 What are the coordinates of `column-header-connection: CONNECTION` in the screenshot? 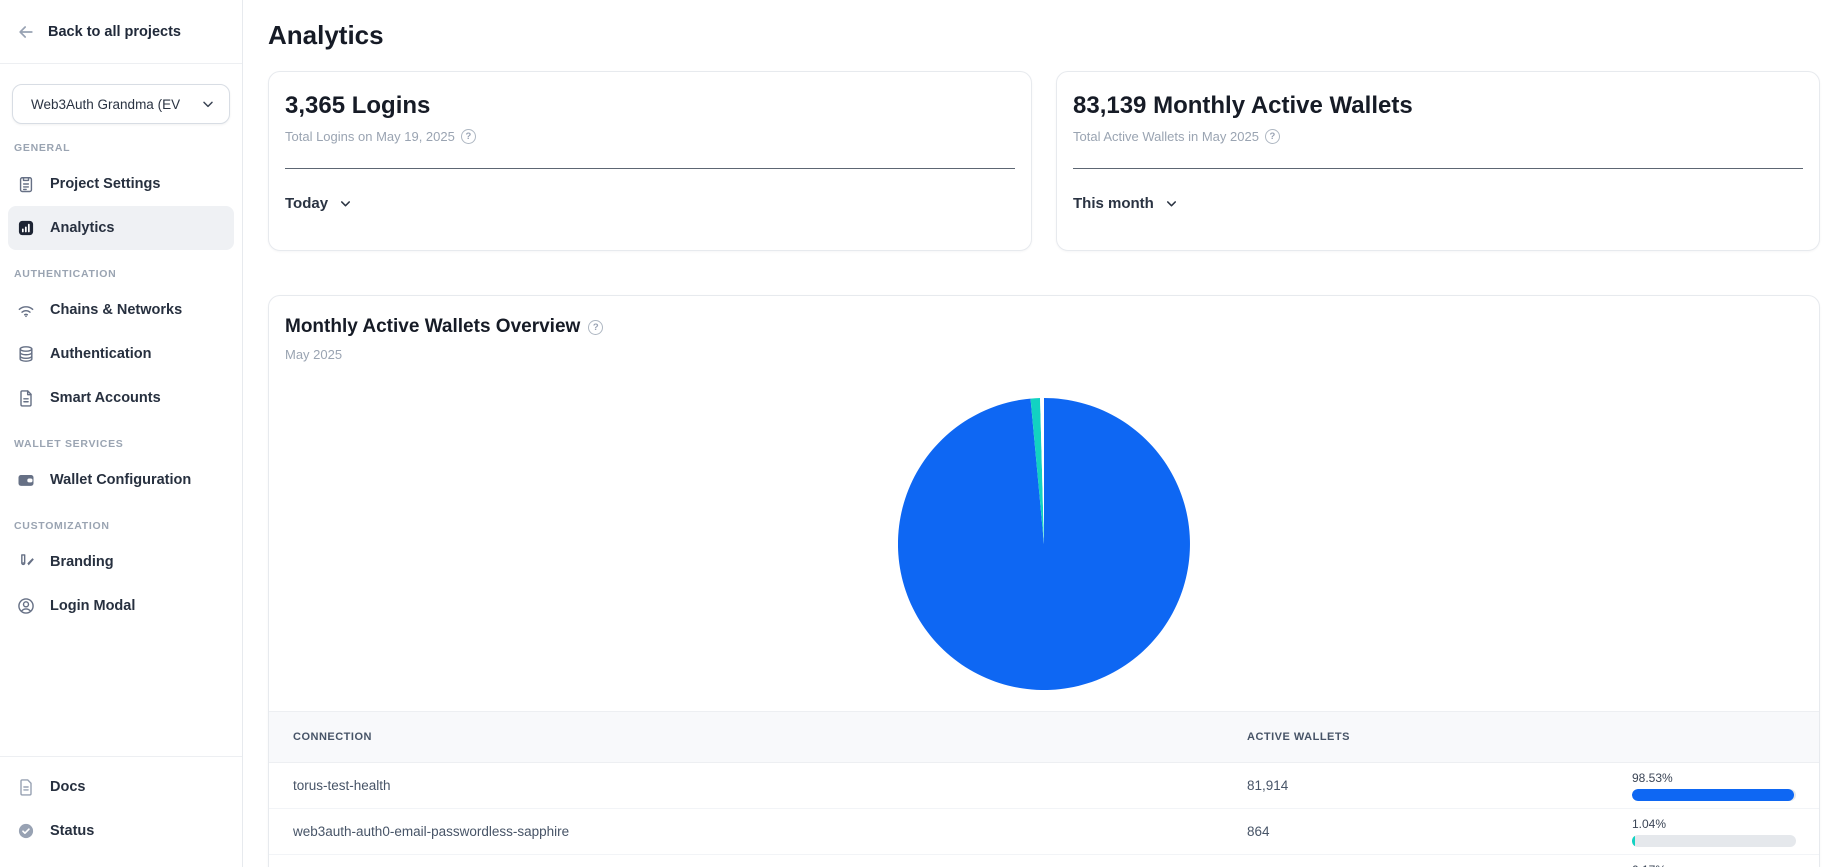 It's located at (332, 737).